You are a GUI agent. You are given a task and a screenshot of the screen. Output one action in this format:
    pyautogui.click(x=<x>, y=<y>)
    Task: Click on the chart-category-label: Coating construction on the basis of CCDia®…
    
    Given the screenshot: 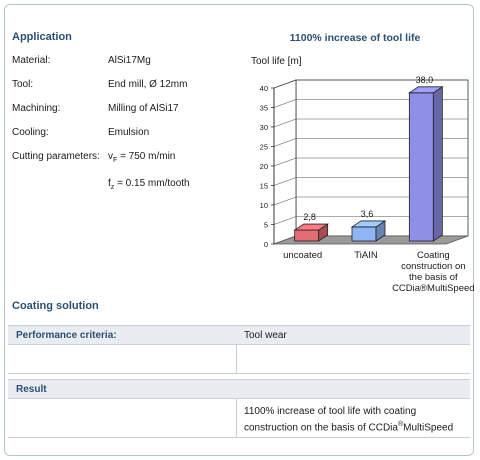 What is the action you would take?
    pyautogui.click(x=433, y=272)
    